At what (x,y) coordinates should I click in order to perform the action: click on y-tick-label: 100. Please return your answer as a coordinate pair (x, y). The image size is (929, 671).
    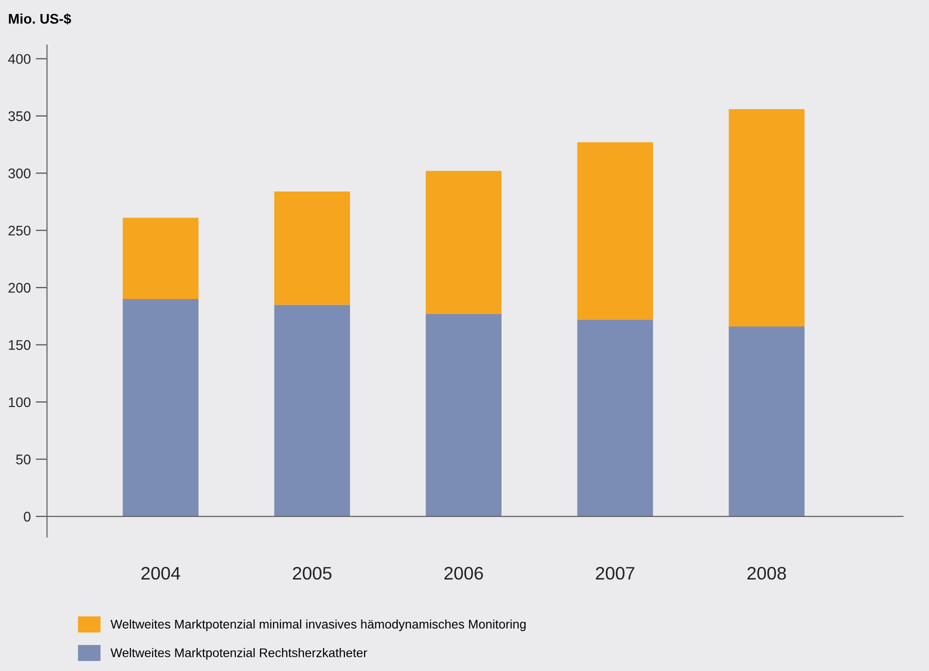
    Looking at the image, I should click on (19, 402).